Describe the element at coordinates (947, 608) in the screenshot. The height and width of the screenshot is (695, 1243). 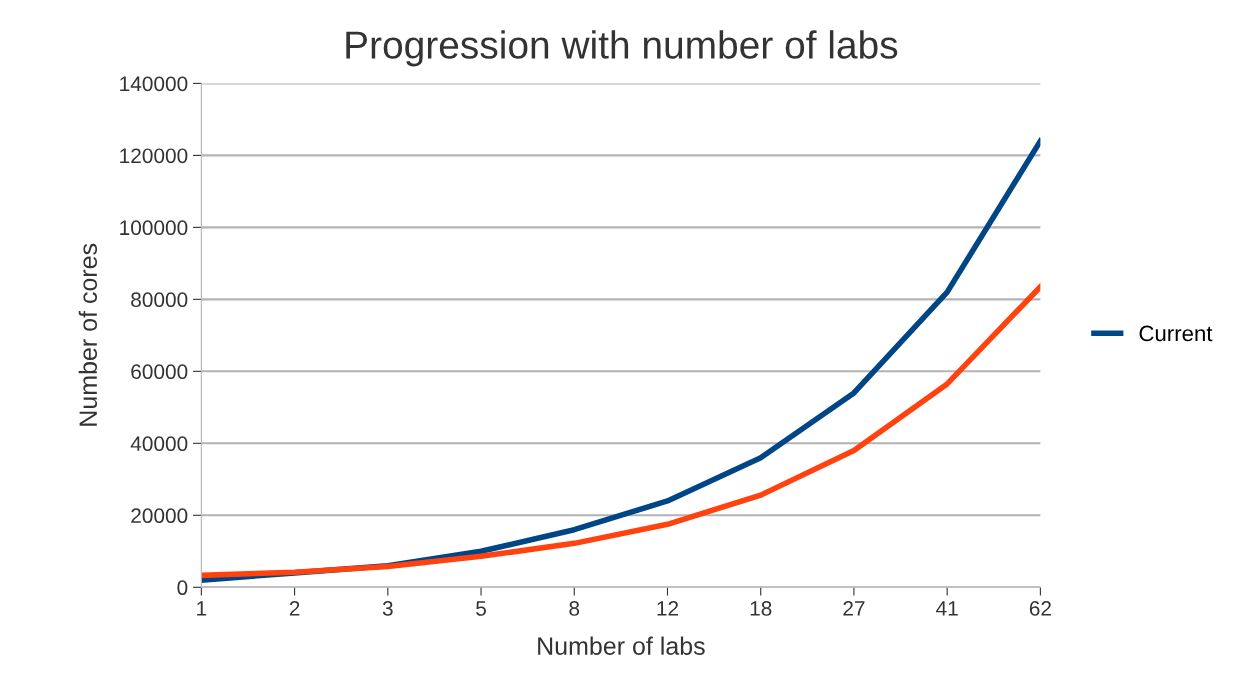
I see `x-tick-label: 41` at that location.